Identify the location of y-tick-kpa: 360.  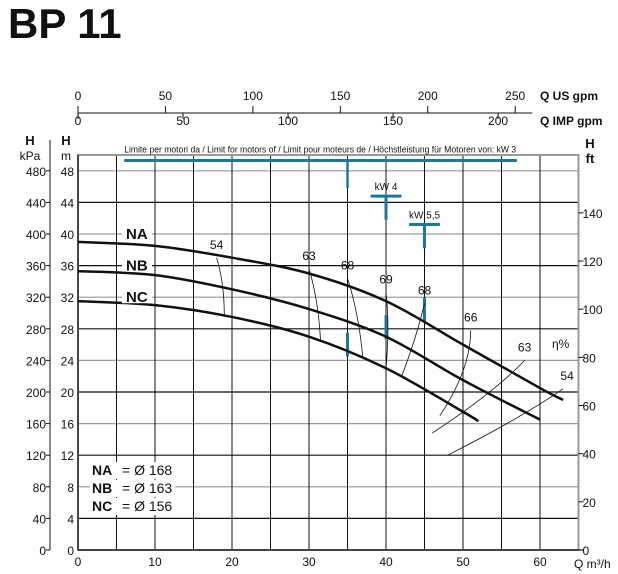
(36, 267).